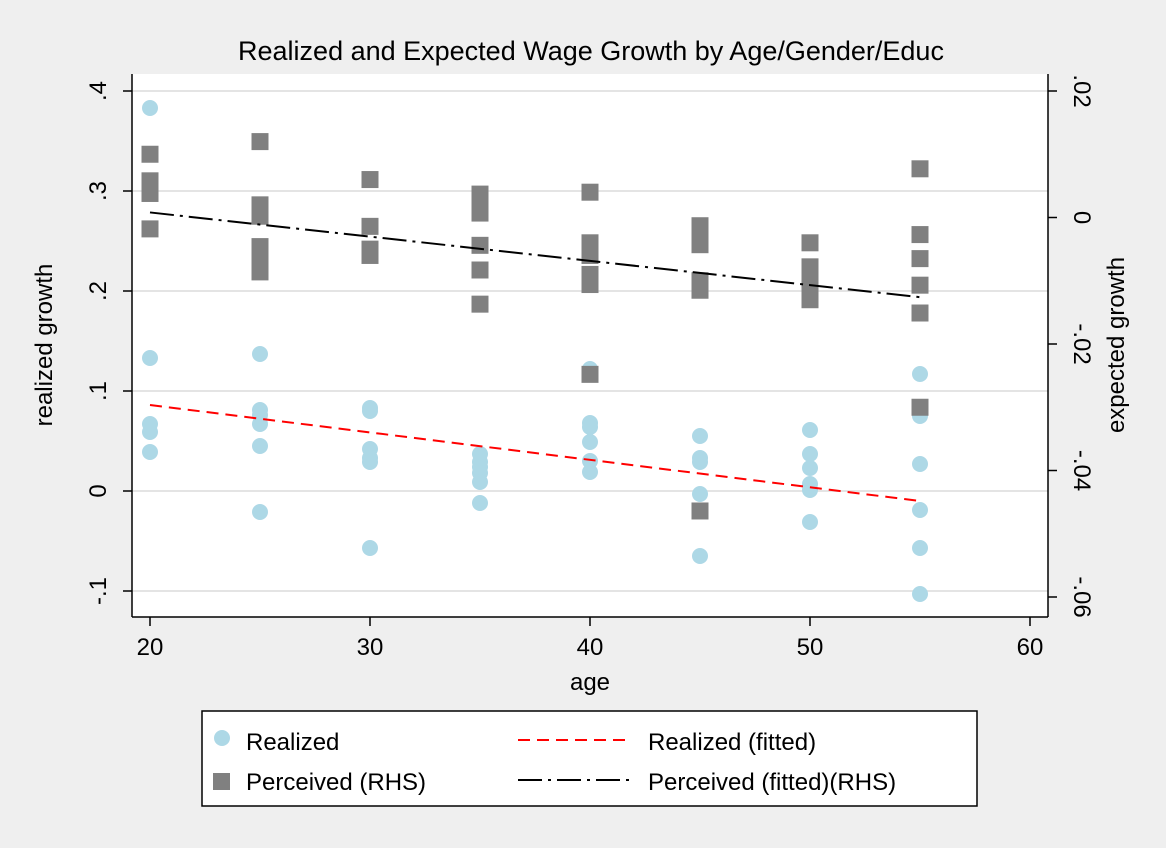  What do you see at coordinates (44, 345) in the screenshot?
I see `y-axis-label: realized growth` at bounding box center [44, 345].